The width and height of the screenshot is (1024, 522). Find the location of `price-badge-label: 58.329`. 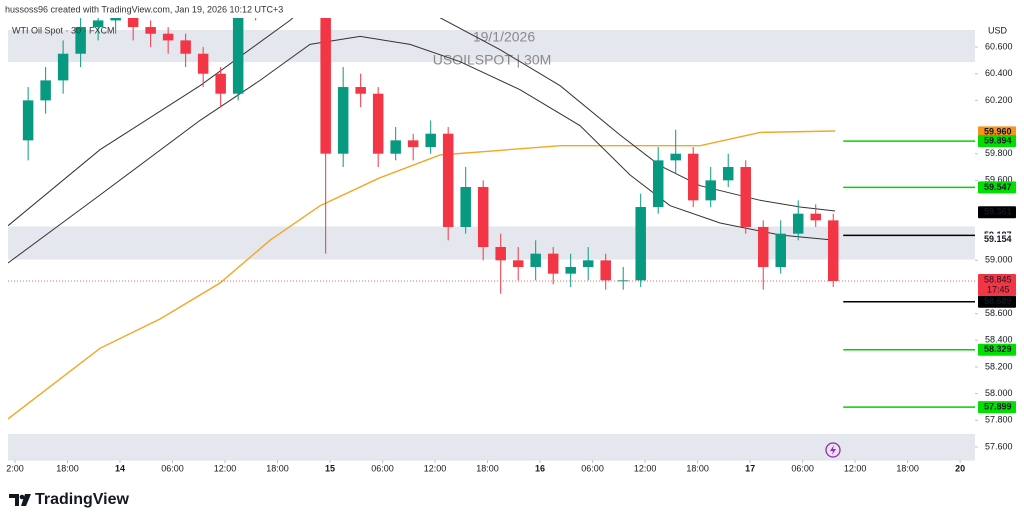

price-badge-label: 58.329 is located at coordinates (998, 349).